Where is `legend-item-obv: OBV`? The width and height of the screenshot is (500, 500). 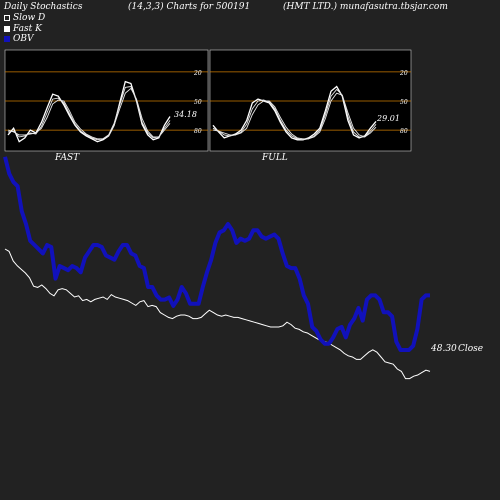
legend-item-obv: OBV is located at coordinates (19, 39).